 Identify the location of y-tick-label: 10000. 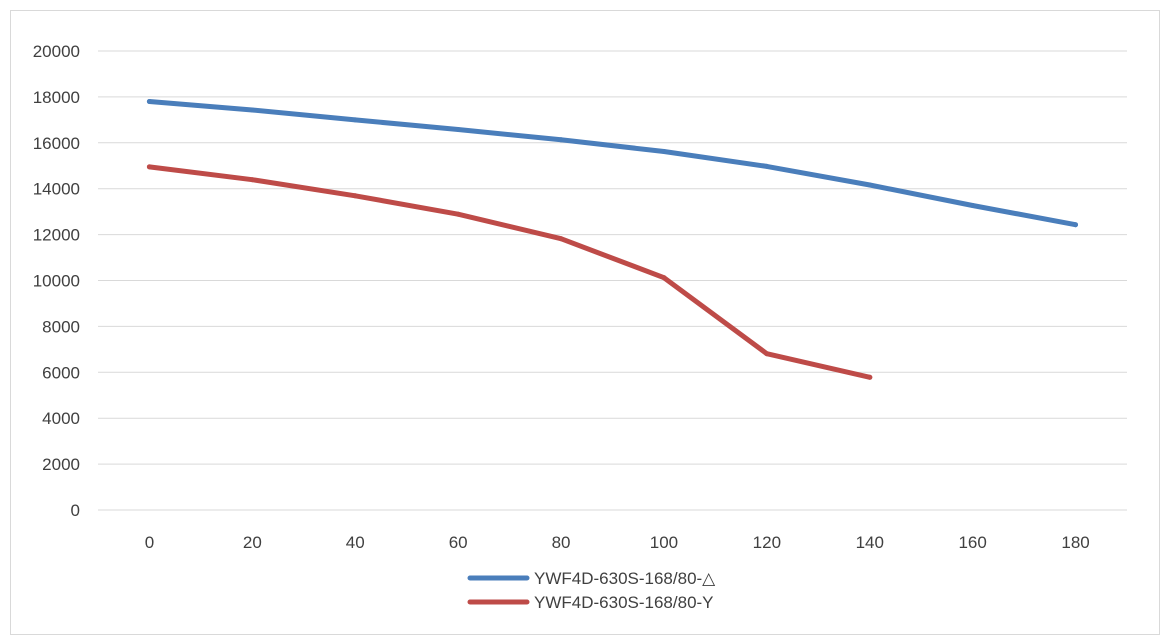
(56, 281).